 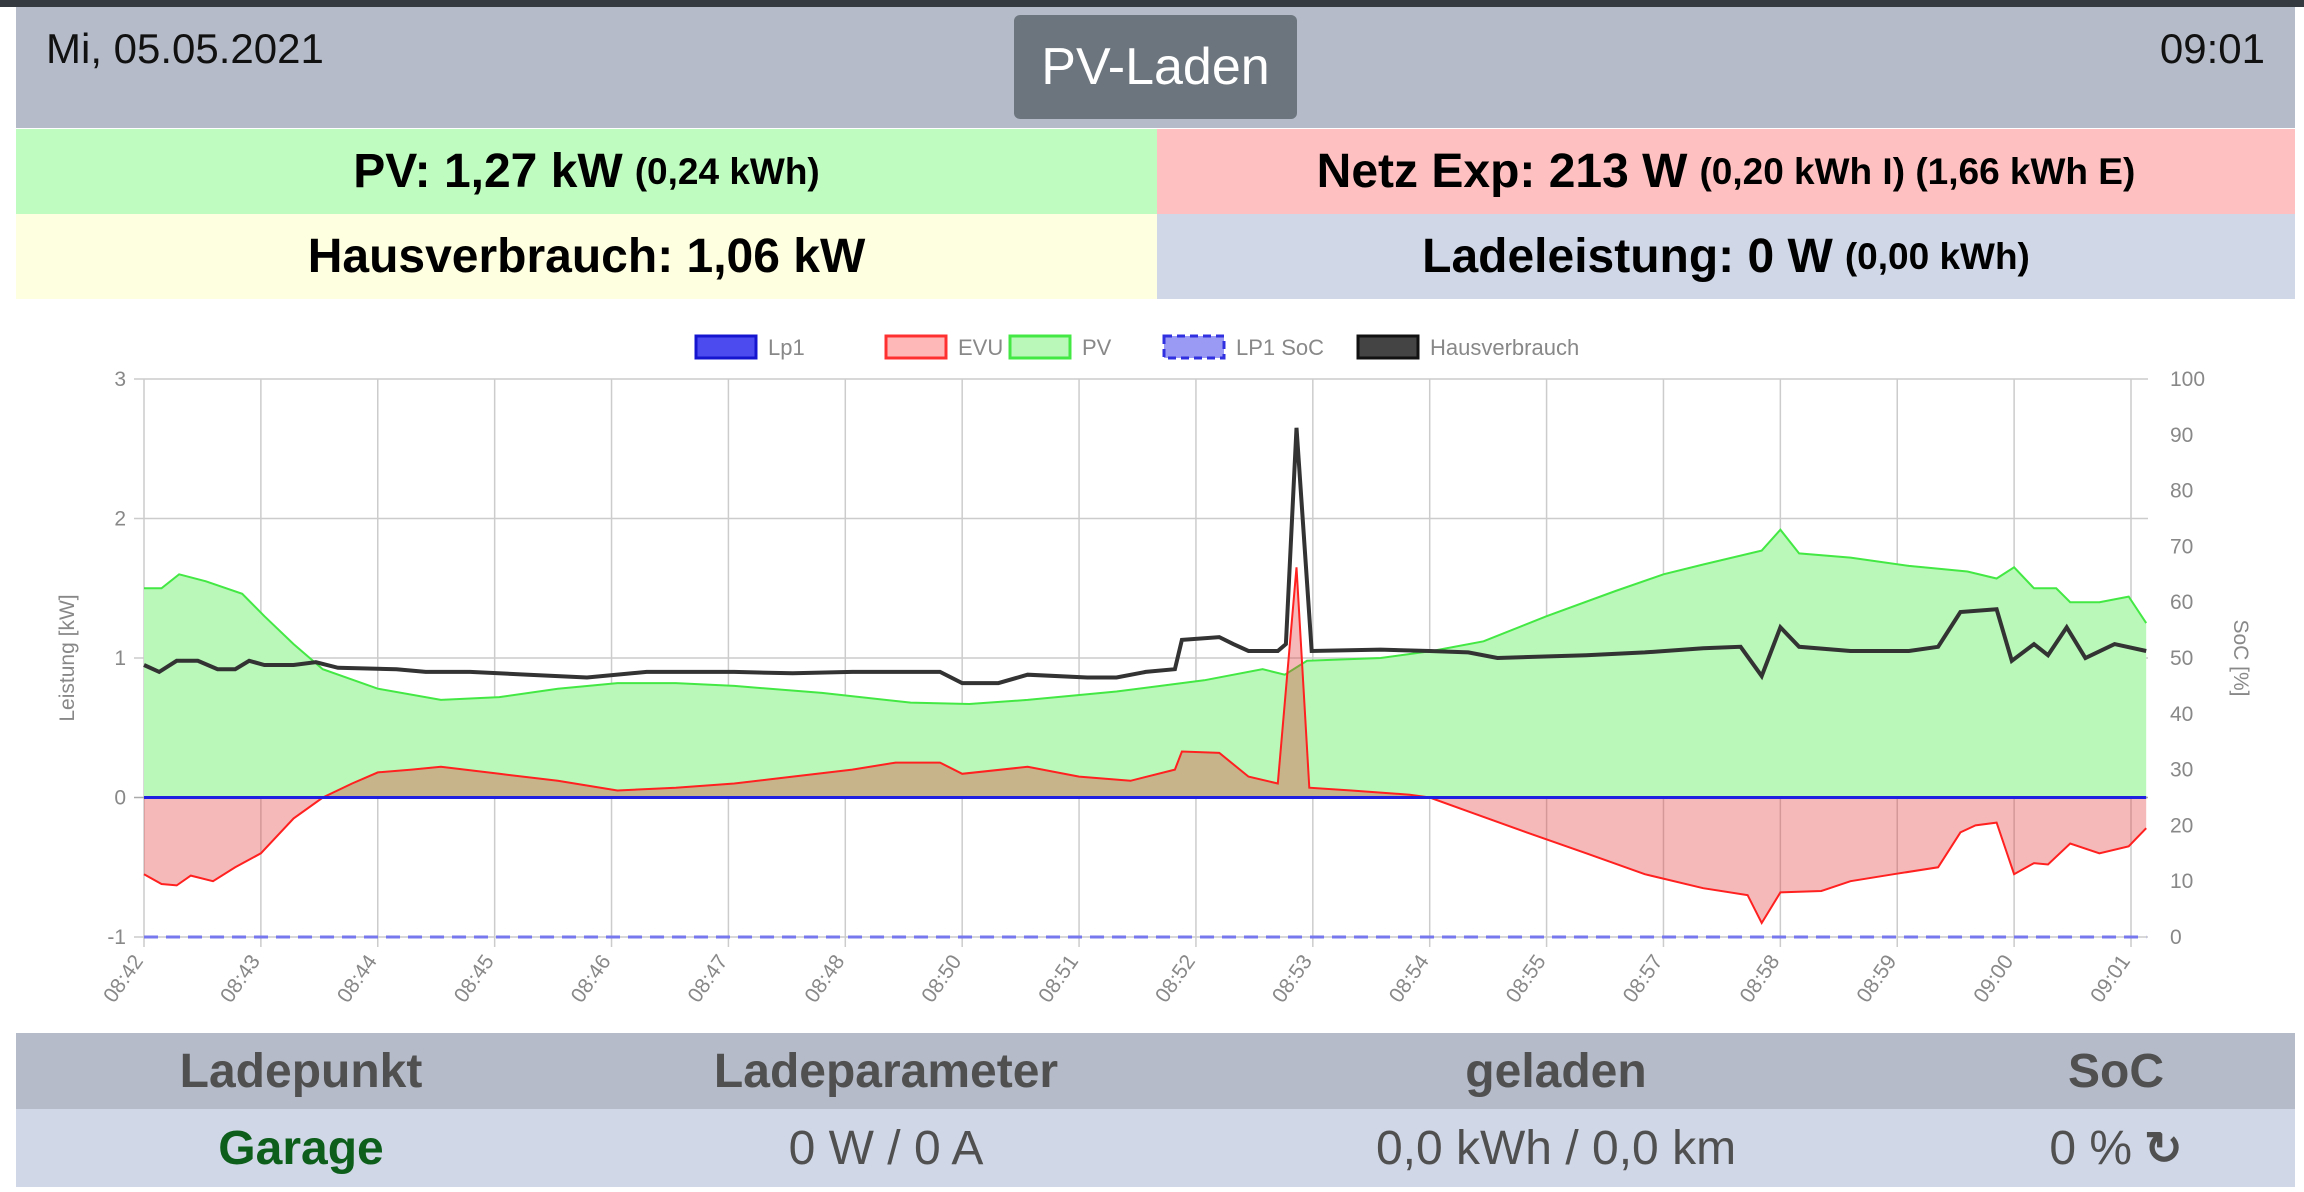 What do you see at coordinates (116, 937) in the screenshot?
I see `y-tick-label: -1` at bounding box center [116, 937].